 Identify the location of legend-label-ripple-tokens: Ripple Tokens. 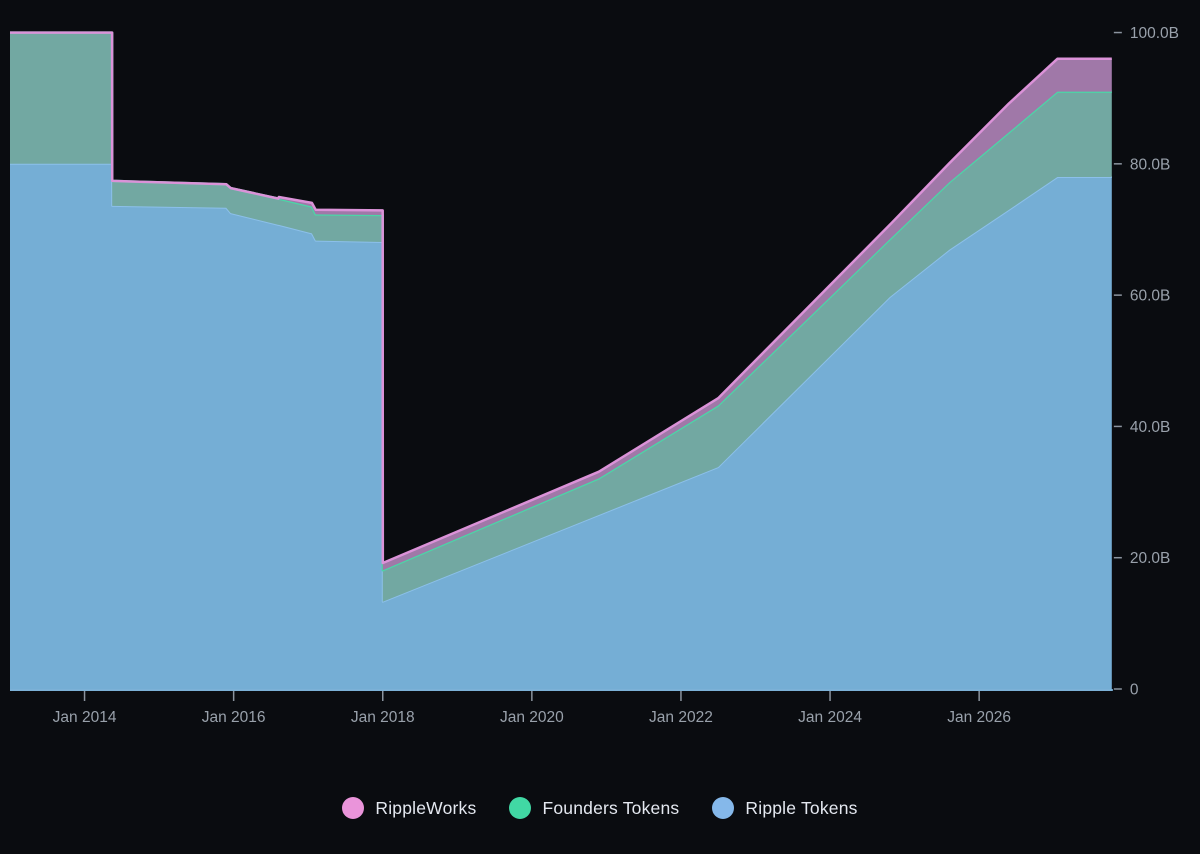
(801, 807).